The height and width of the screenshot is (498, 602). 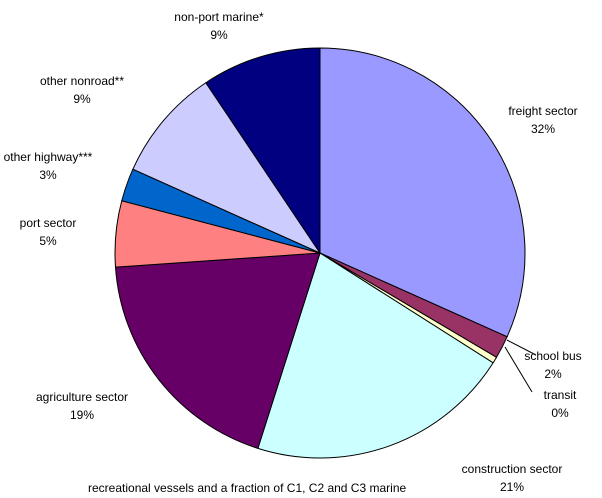 I want to click on slice-label: other highway***, so click(x=48, y=157).